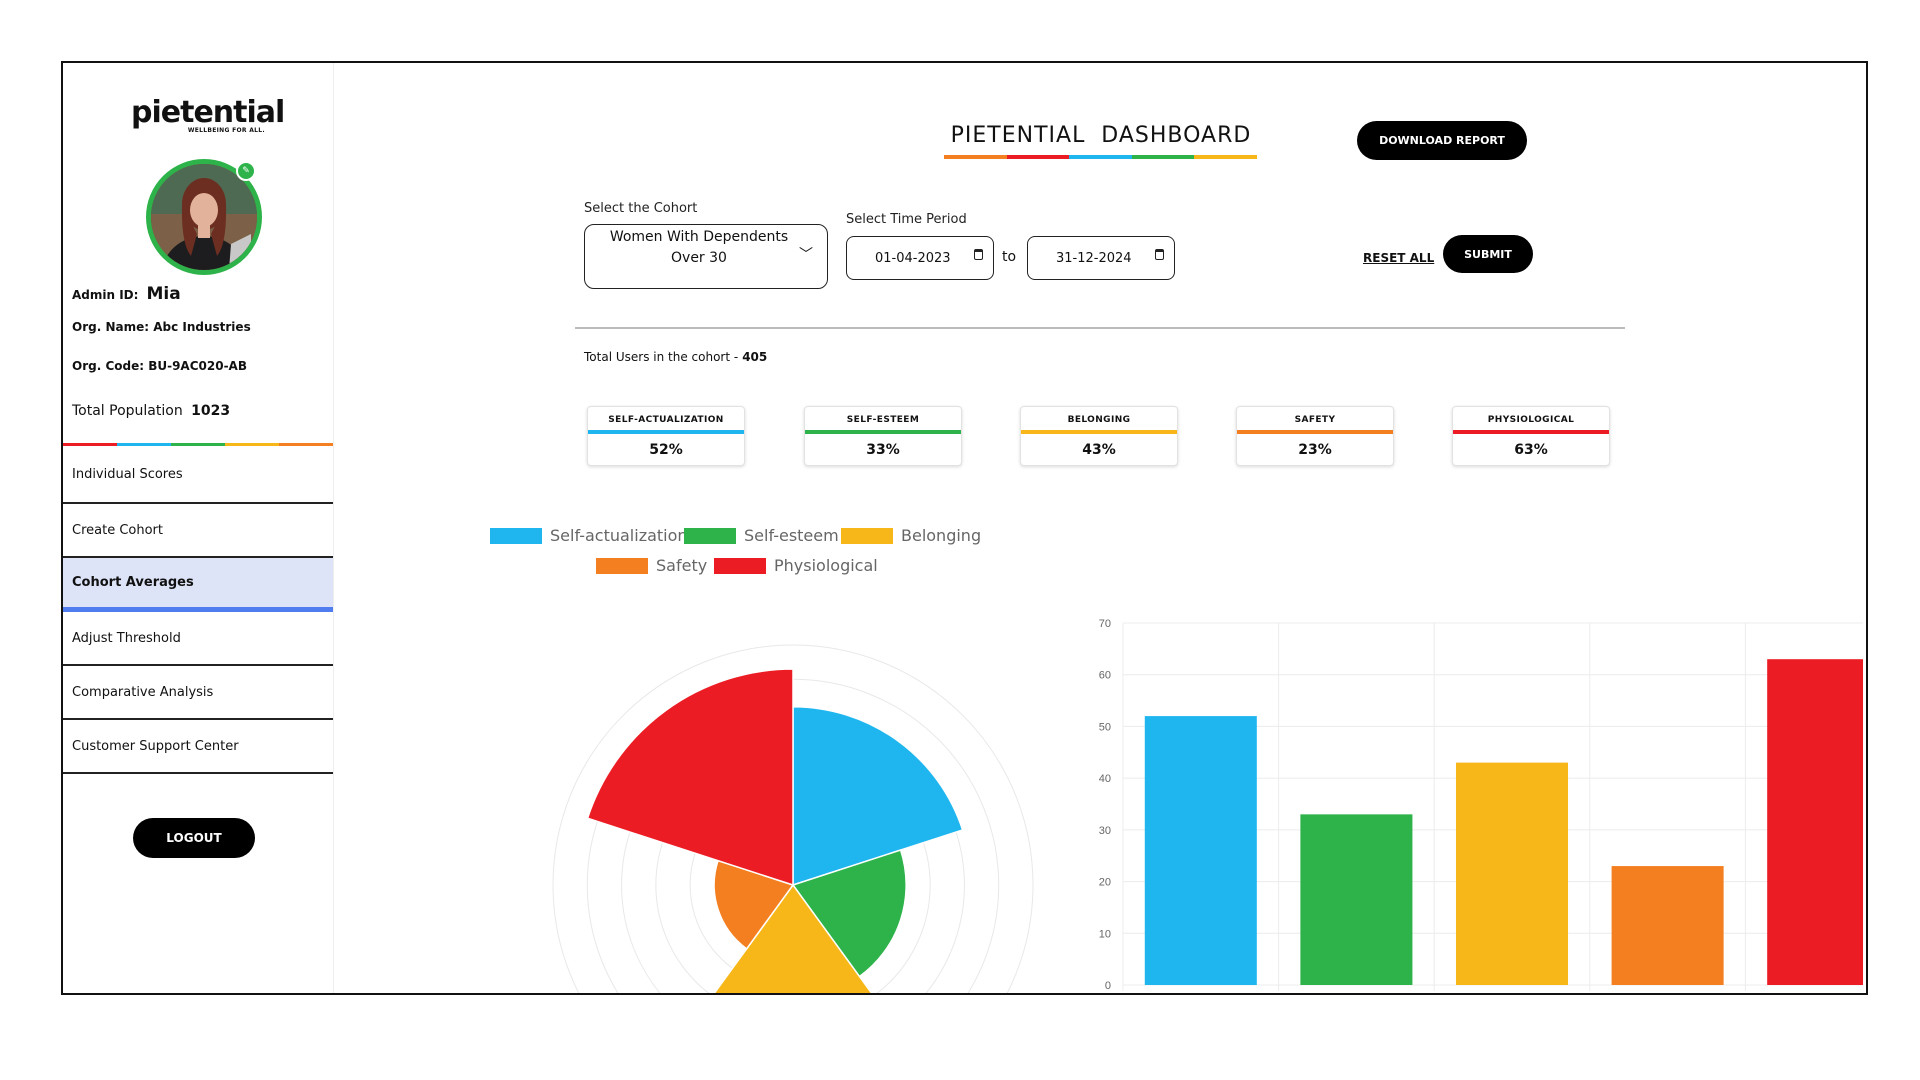 The height and width of the screenshot is (1080, 1920). I want to click on reset-all-link: RESET ALL, so click(1399, 258).